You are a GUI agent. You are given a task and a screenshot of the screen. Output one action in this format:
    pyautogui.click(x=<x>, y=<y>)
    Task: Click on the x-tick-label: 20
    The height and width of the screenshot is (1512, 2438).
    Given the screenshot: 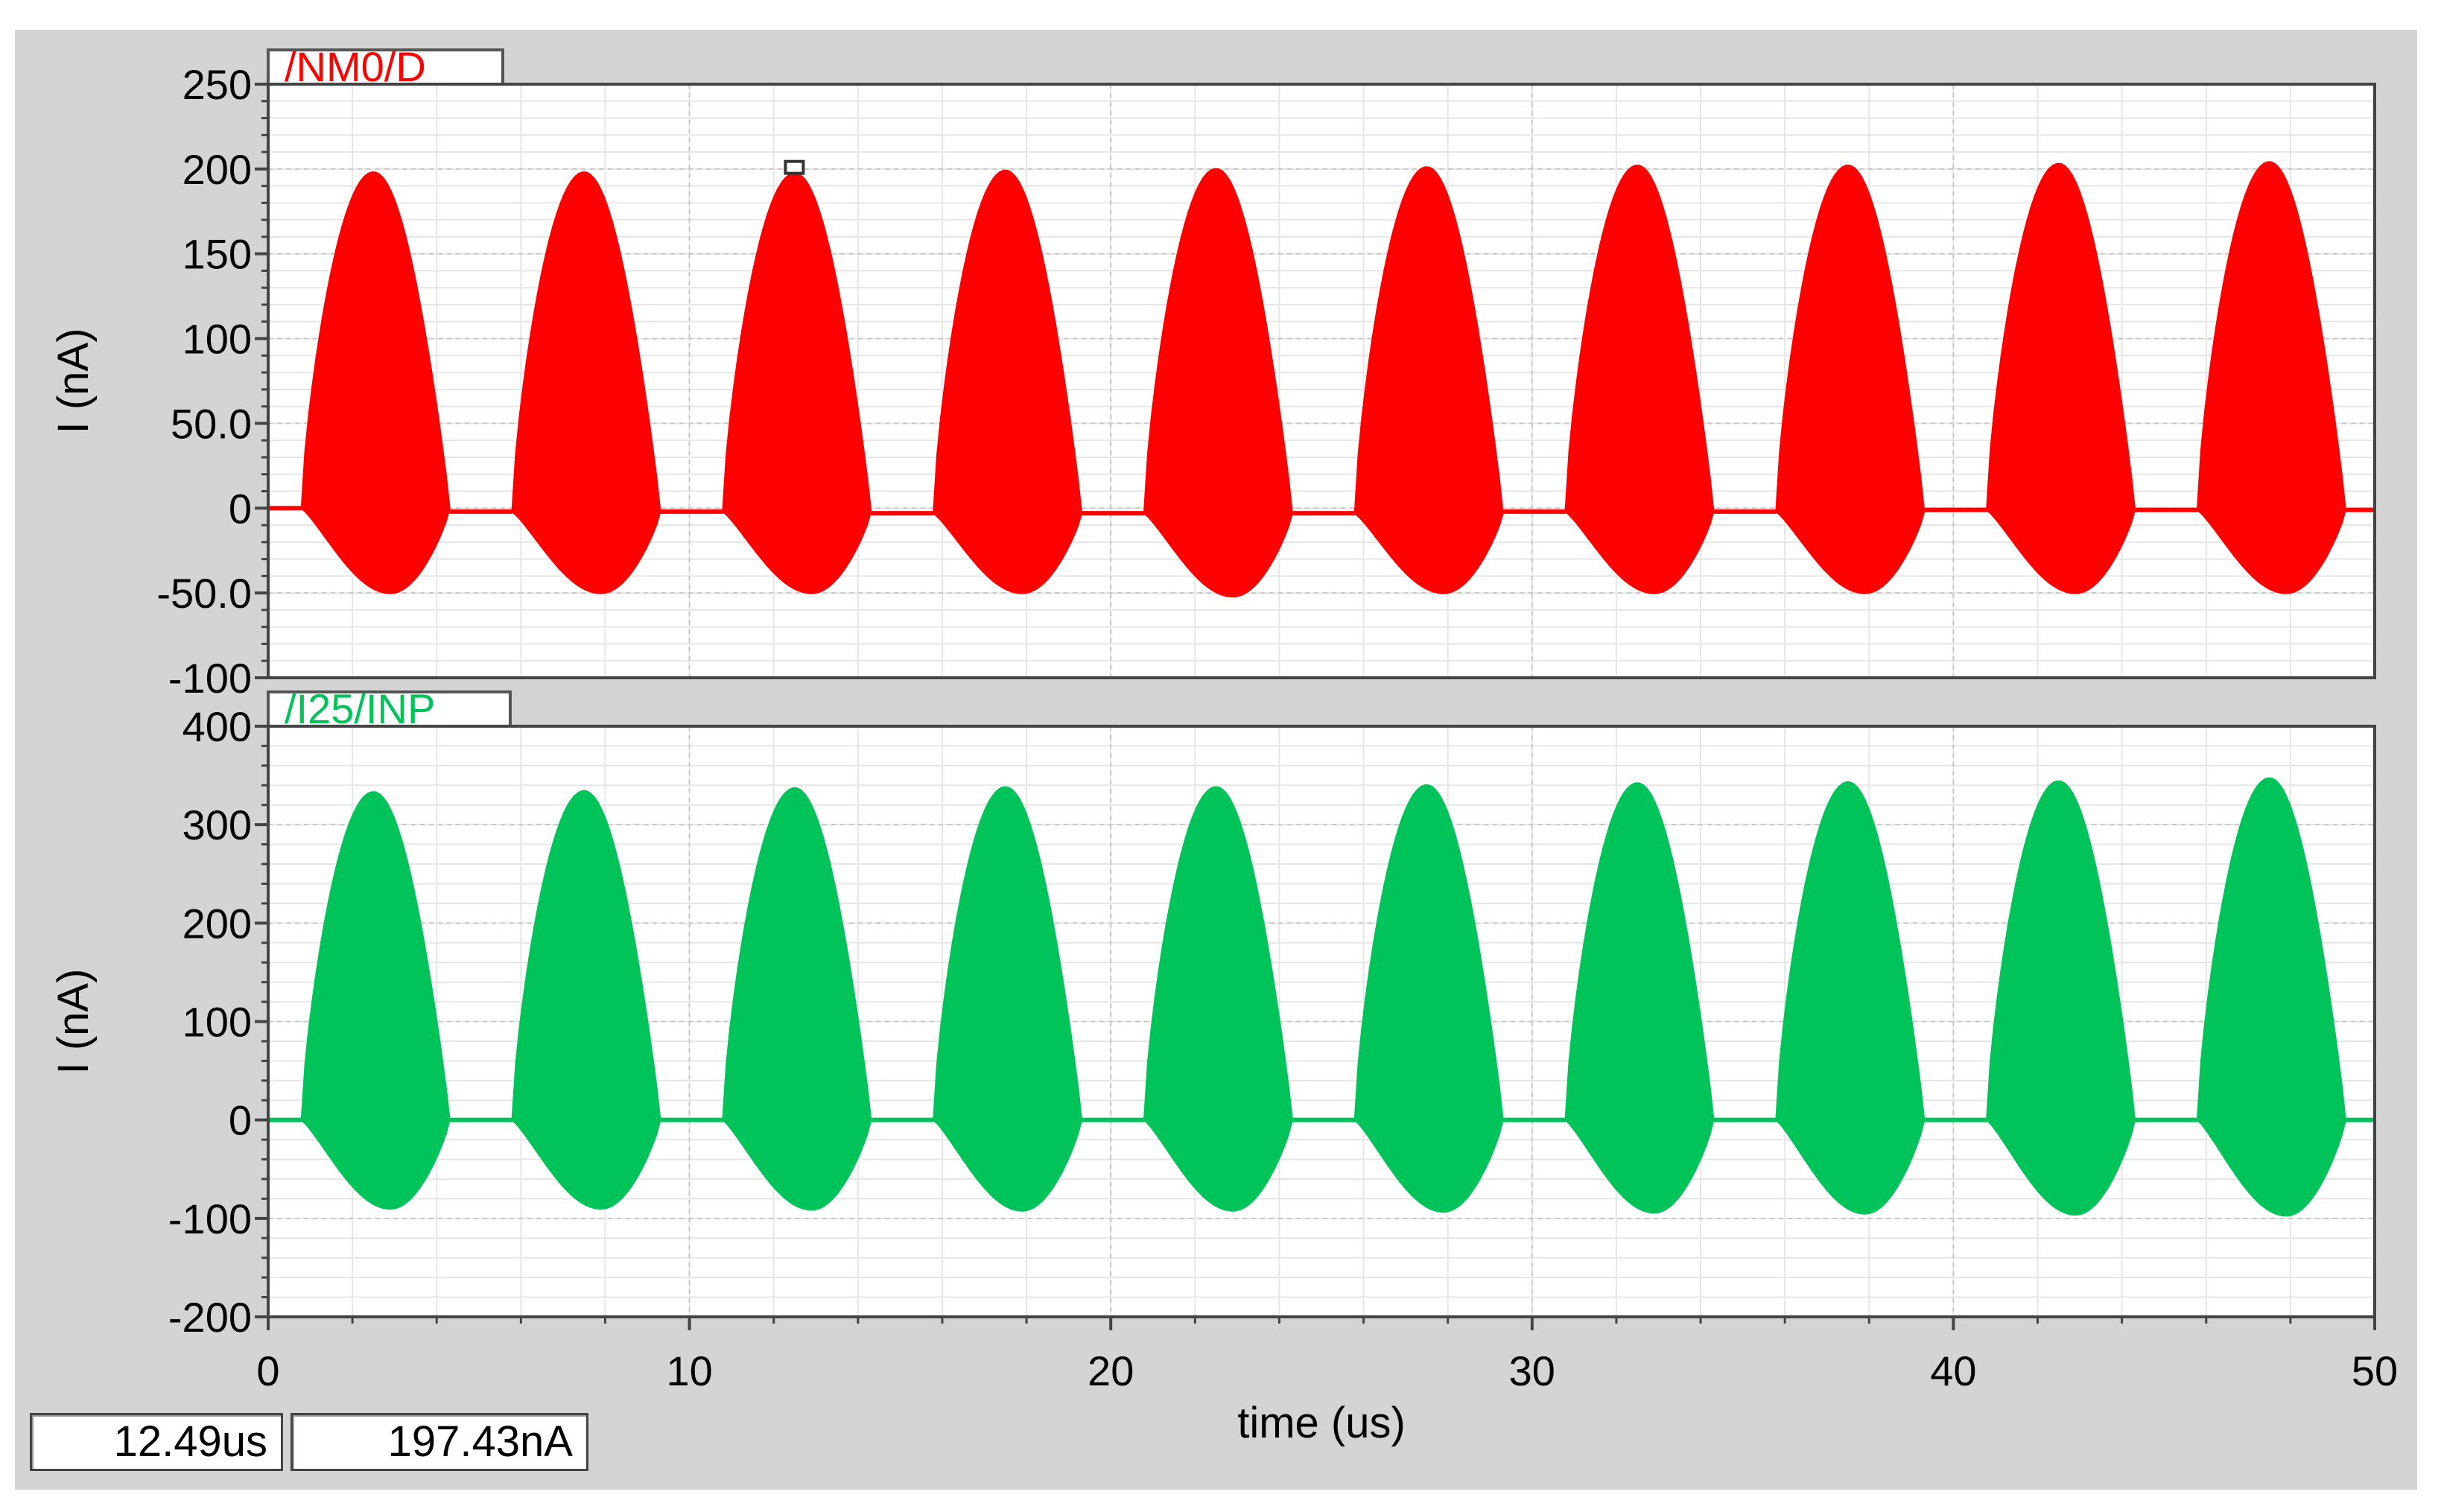 What is the action you would take?
    pyautogui.click(x=1111, y=1370)
    